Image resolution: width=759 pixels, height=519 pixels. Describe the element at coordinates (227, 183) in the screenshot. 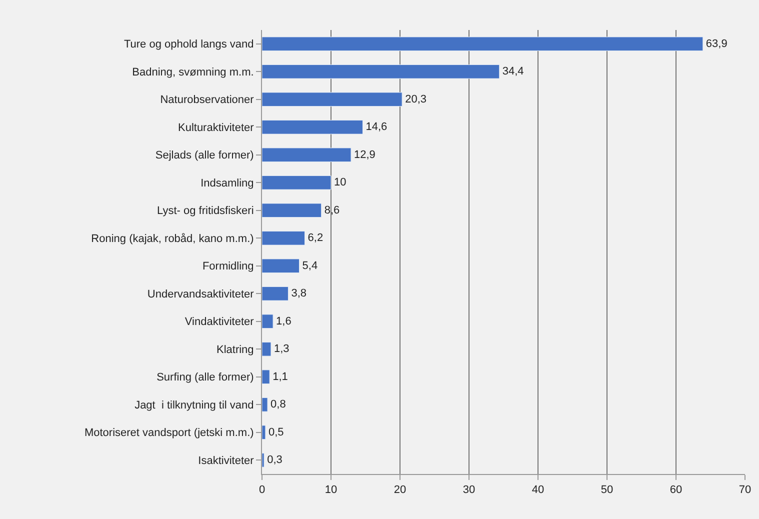

I see `y-tick-label: Indsamling` at that location.